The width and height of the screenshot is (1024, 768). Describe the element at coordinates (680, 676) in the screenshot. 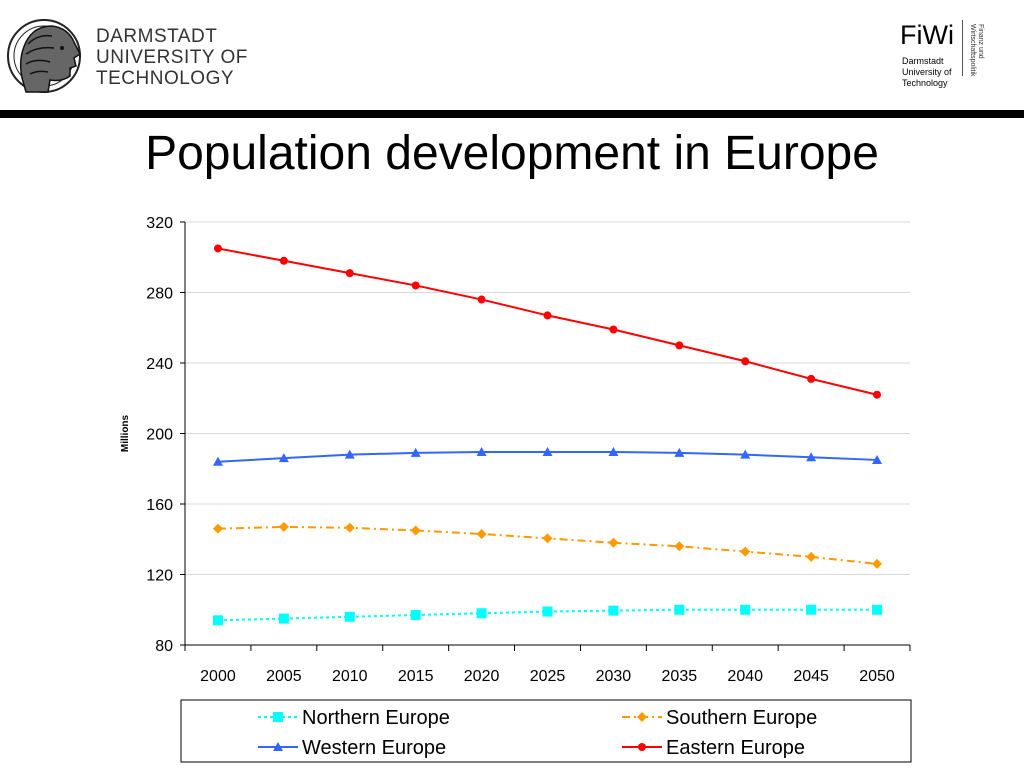

I see `x-tick-label: 2035` at that location.